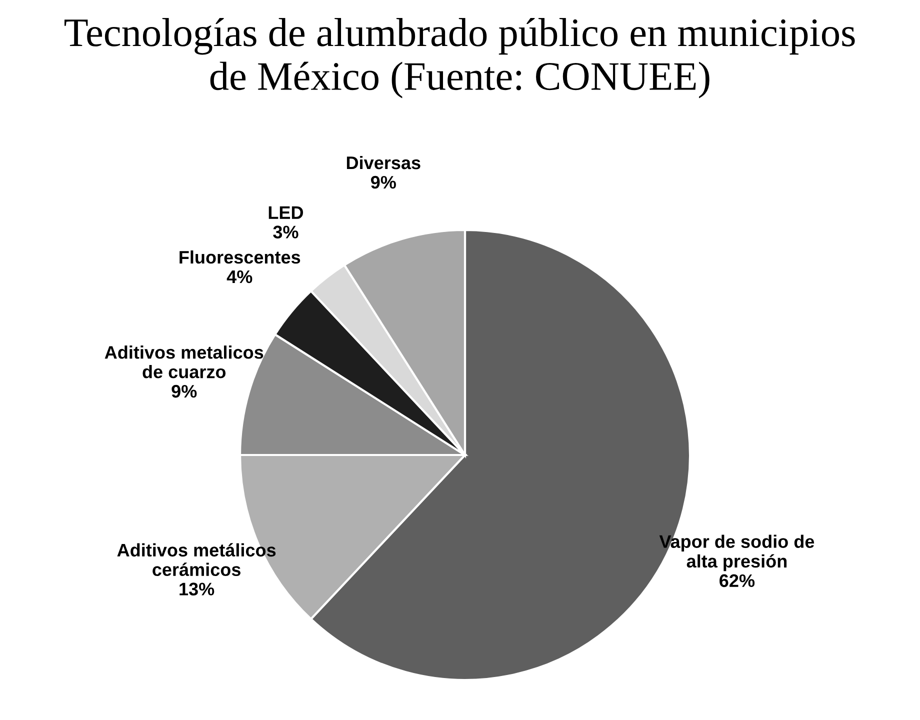 This screenshot has width=920, height=720. What do you see at coordinates (285, 232) in the screenshot?
I see `data-label: 3%` at bounding box center [285, 232].